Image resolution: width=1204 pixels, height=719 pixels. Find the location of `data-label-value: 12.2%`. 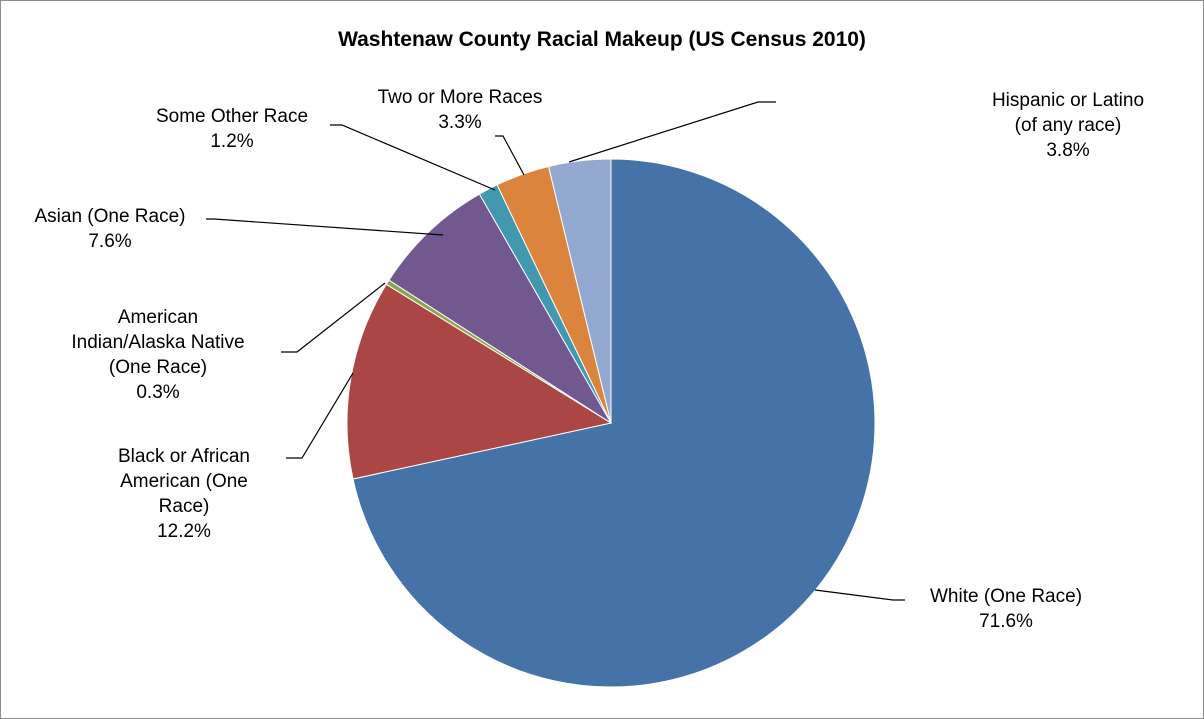

data-label-value: 12.2% is located at coordinates (184, 531).